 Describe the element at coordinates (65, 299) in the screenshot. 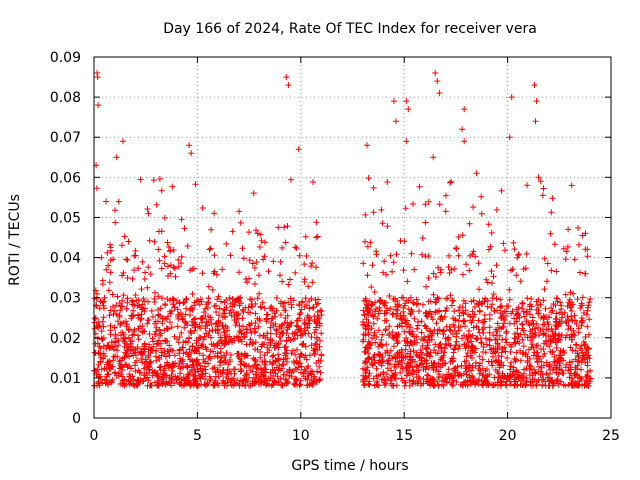

I see `y-tick-label: 0.03` at that location.